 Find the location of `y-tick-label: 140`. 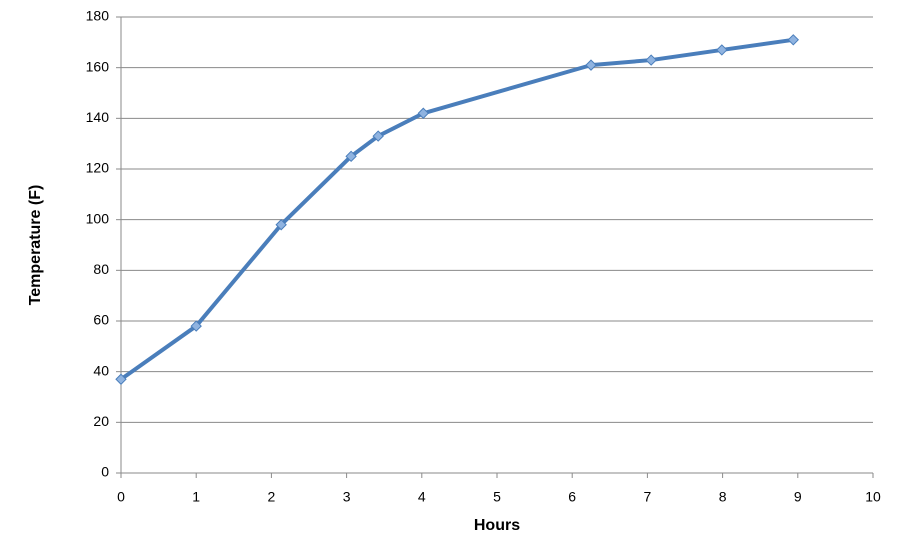

y-tick-label: 140 is located at coordinates (98, 117).